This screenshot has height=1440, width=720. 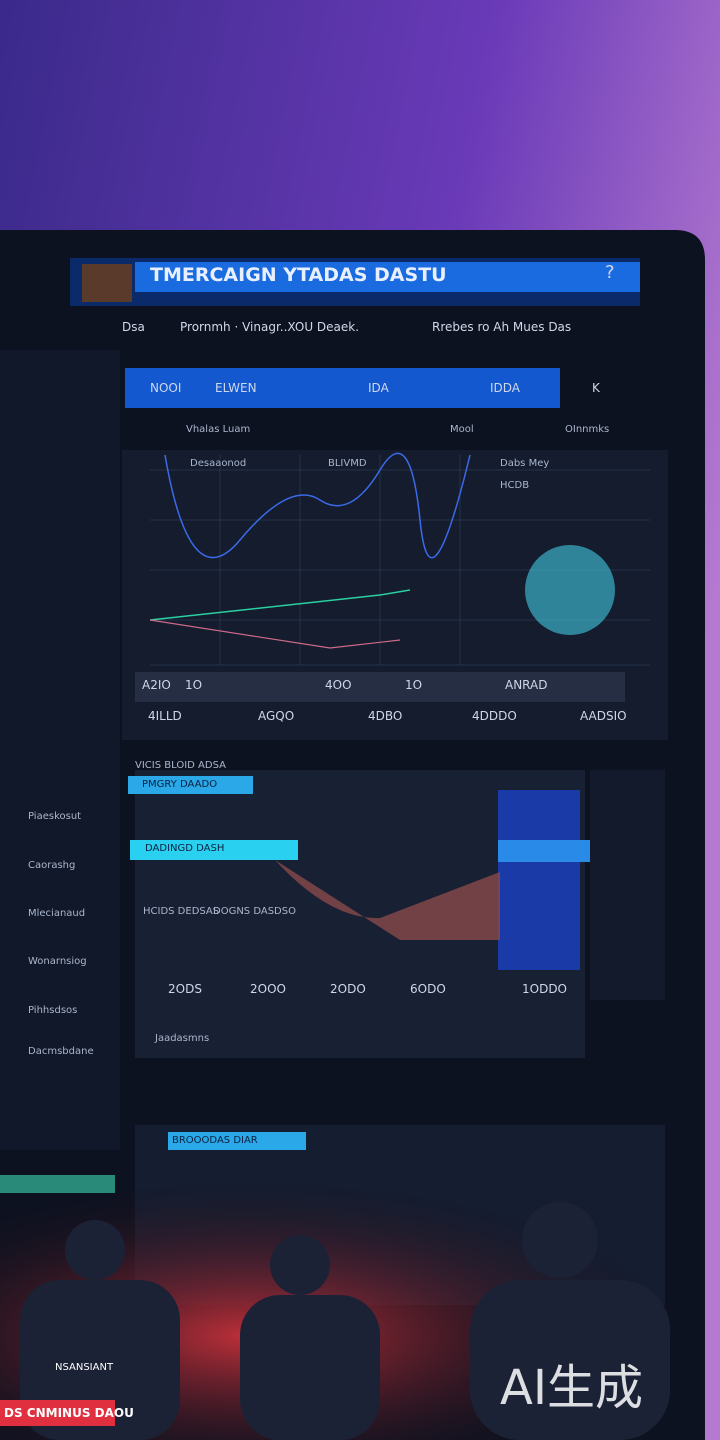 I want to click on nav-item: Rrebes ro Ah Mues Das, so click(x=502, y=327).